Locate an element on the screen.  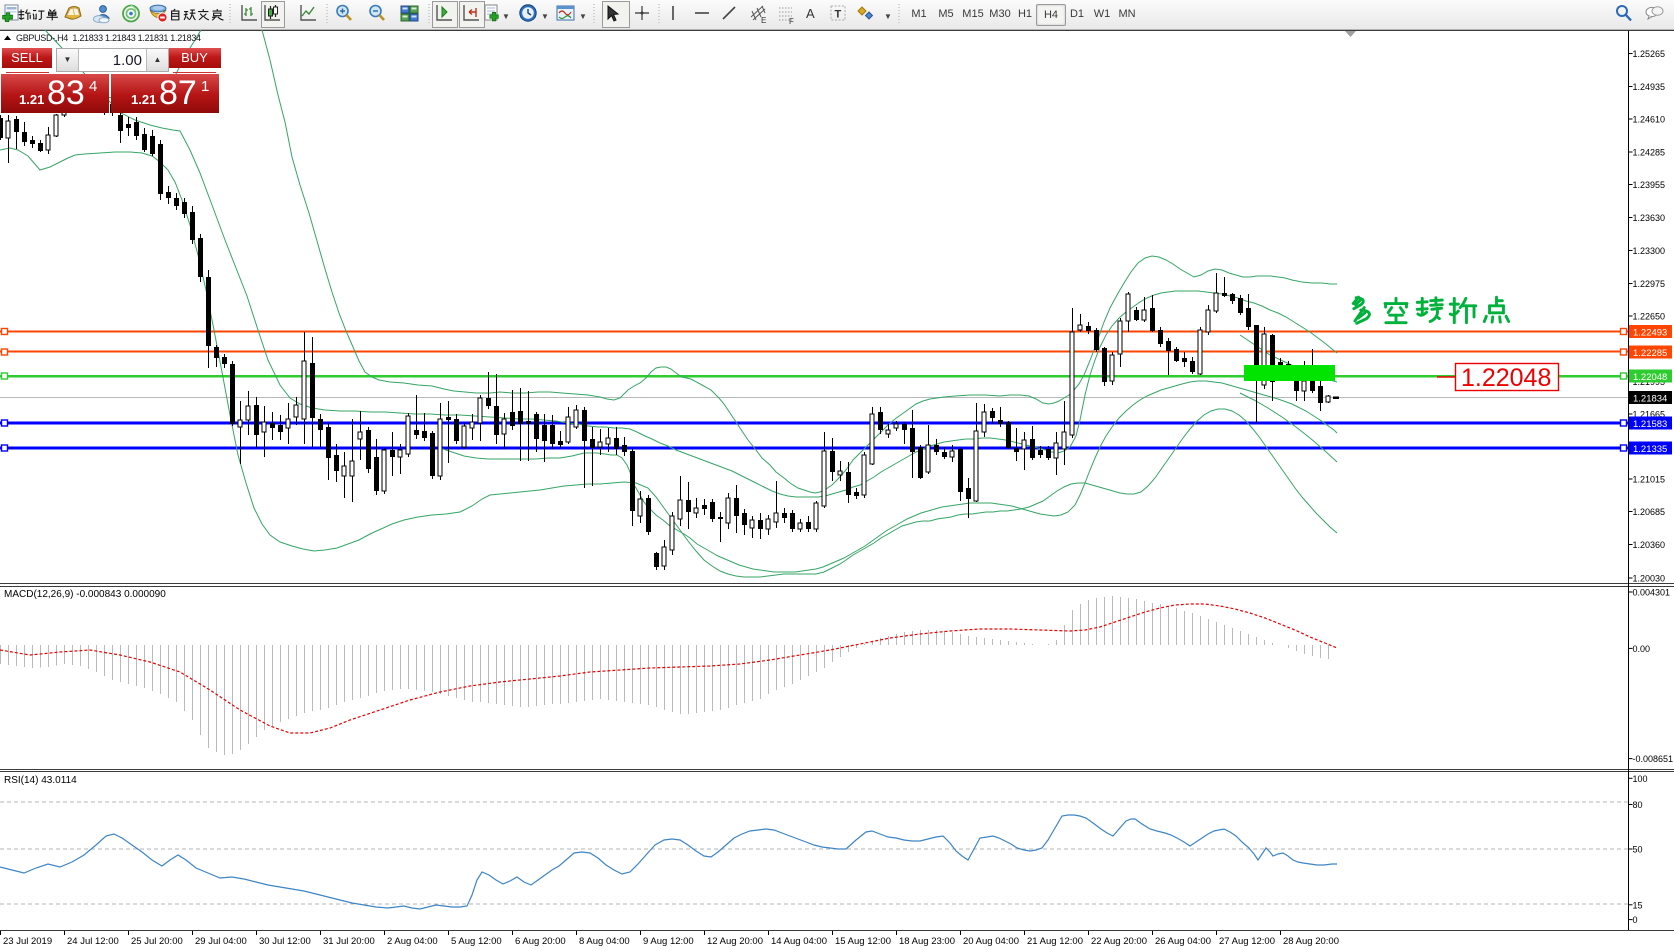
svg-text: 1.24610 is located at coordinates (1649, 120).